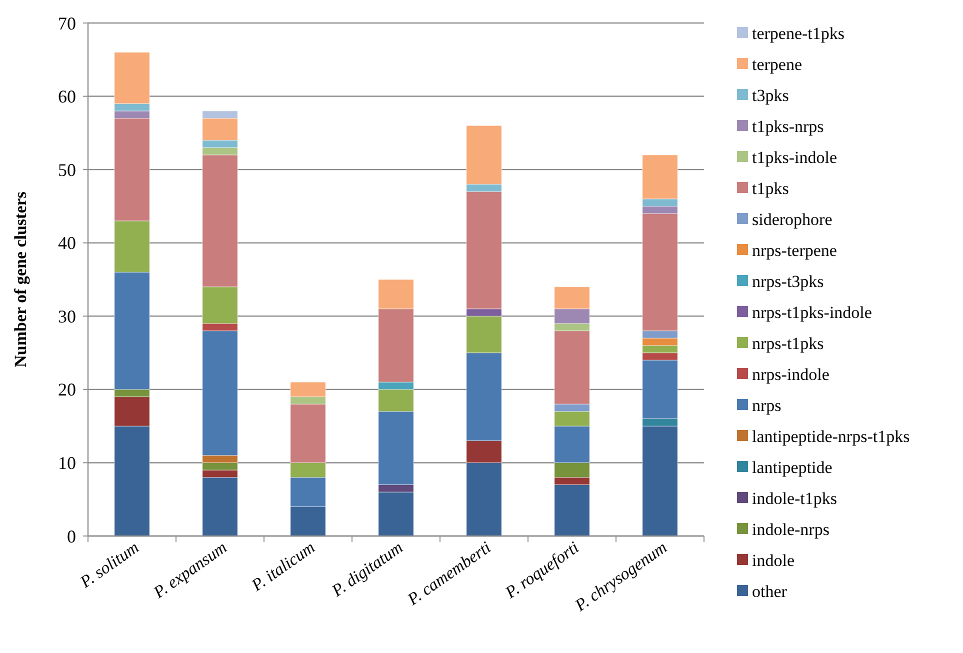  Describe the element at coordinates (794, 498) in the screenshot. I see `legend-label: indole-t1pks` at that location.